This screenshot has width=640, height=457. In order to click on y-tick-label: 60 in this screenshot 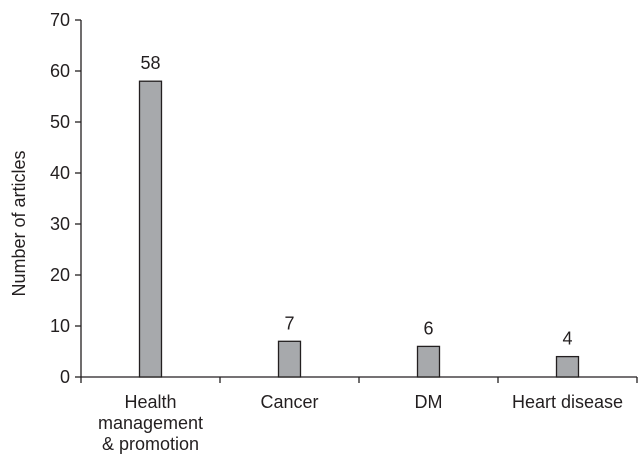, I will do `click(60, 71)`.